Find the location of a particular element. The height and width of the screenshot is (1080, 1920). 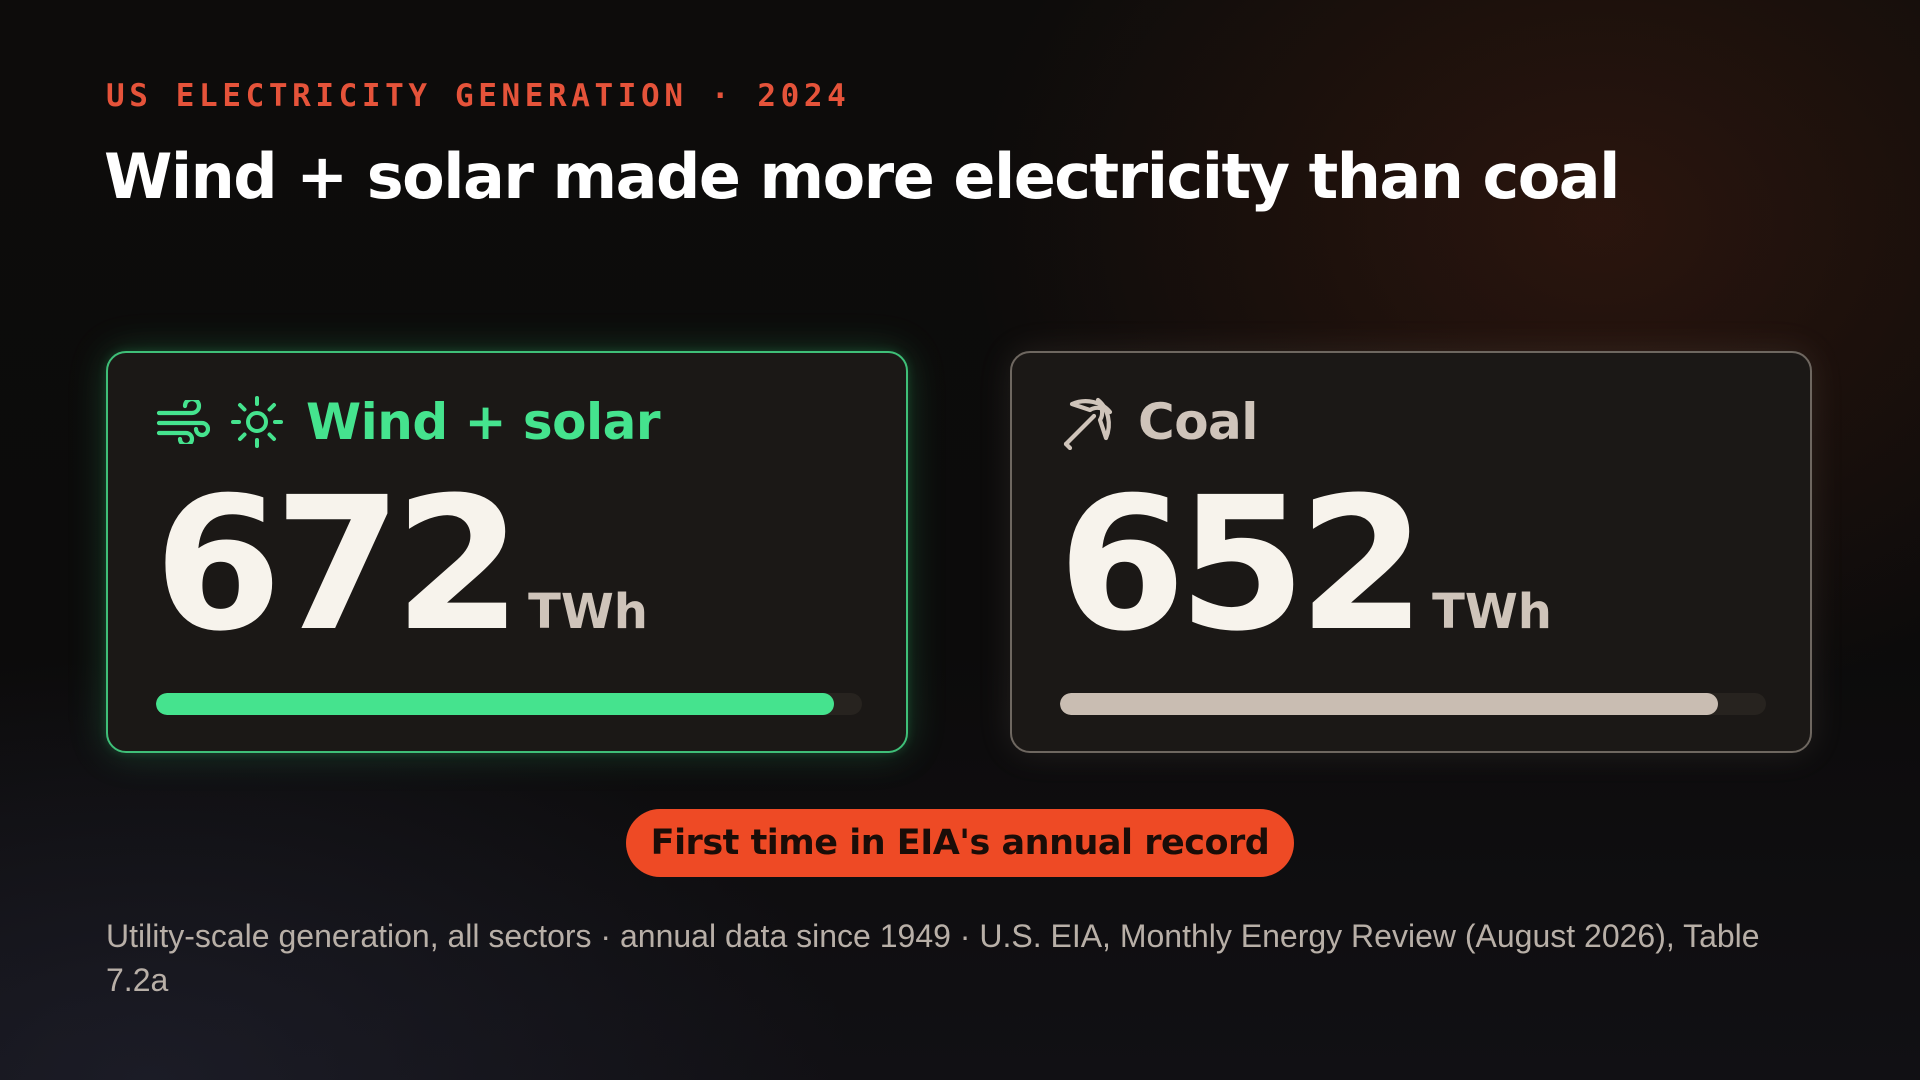

sun-icon is located at coordinates (257, 422).